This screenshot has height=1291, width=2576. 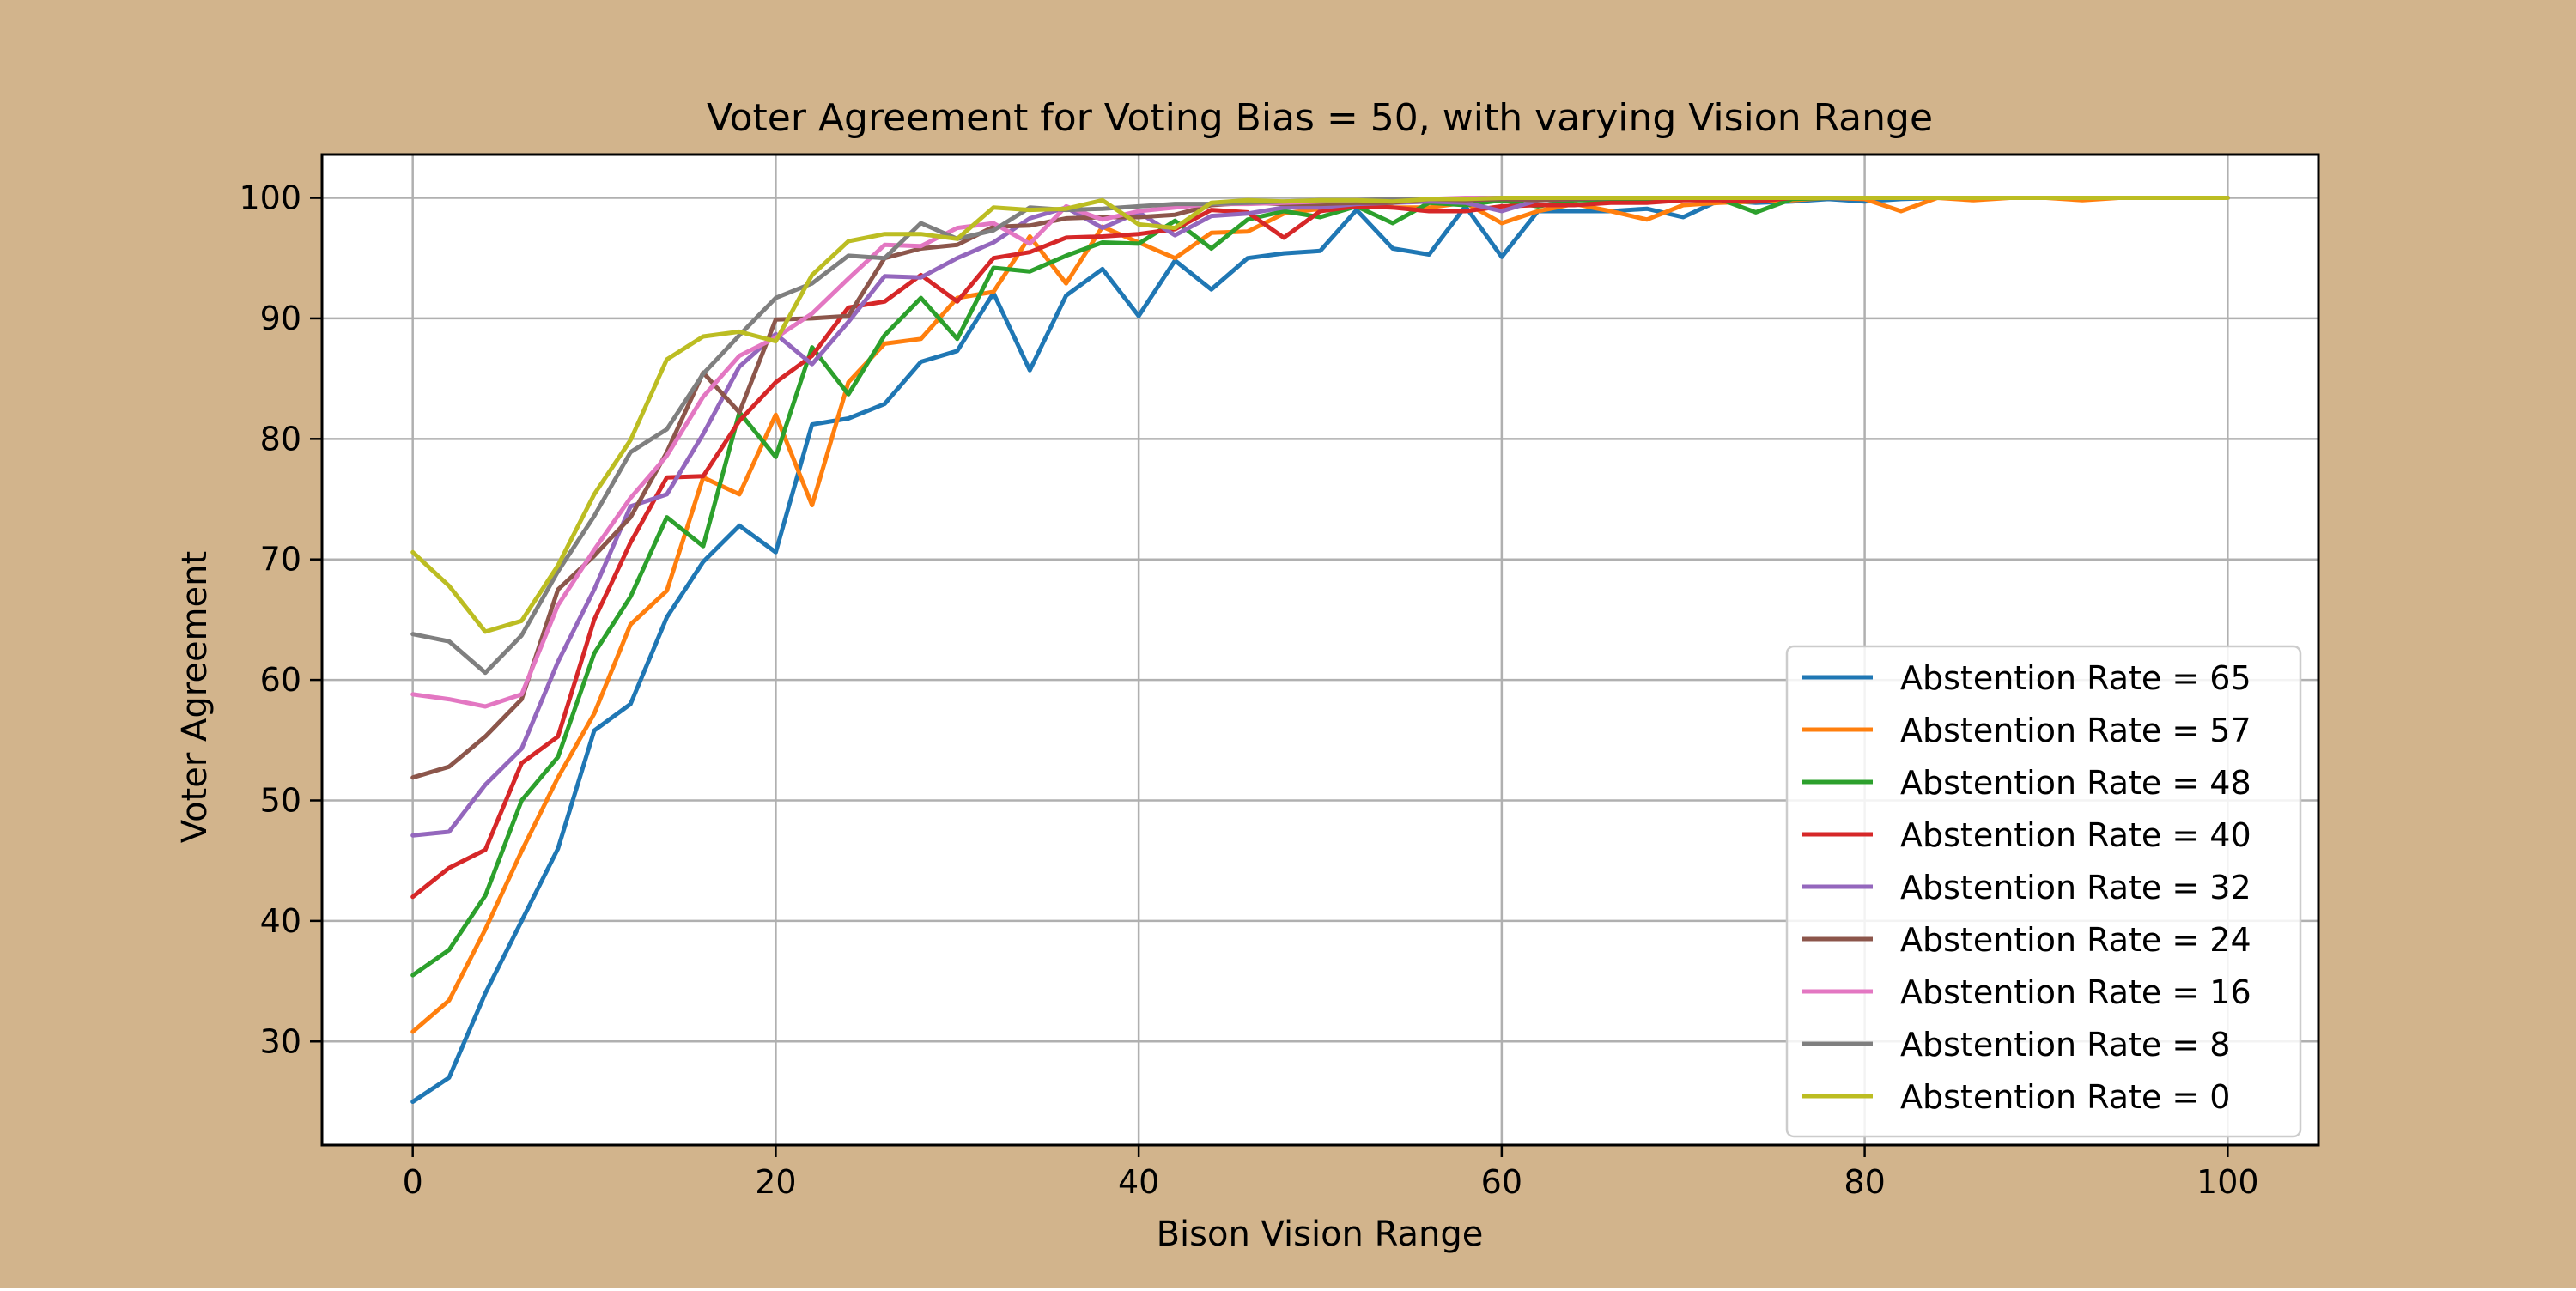 I want to click on legend-label: Abstention Rate = 16, so click(x=2075, y=992).